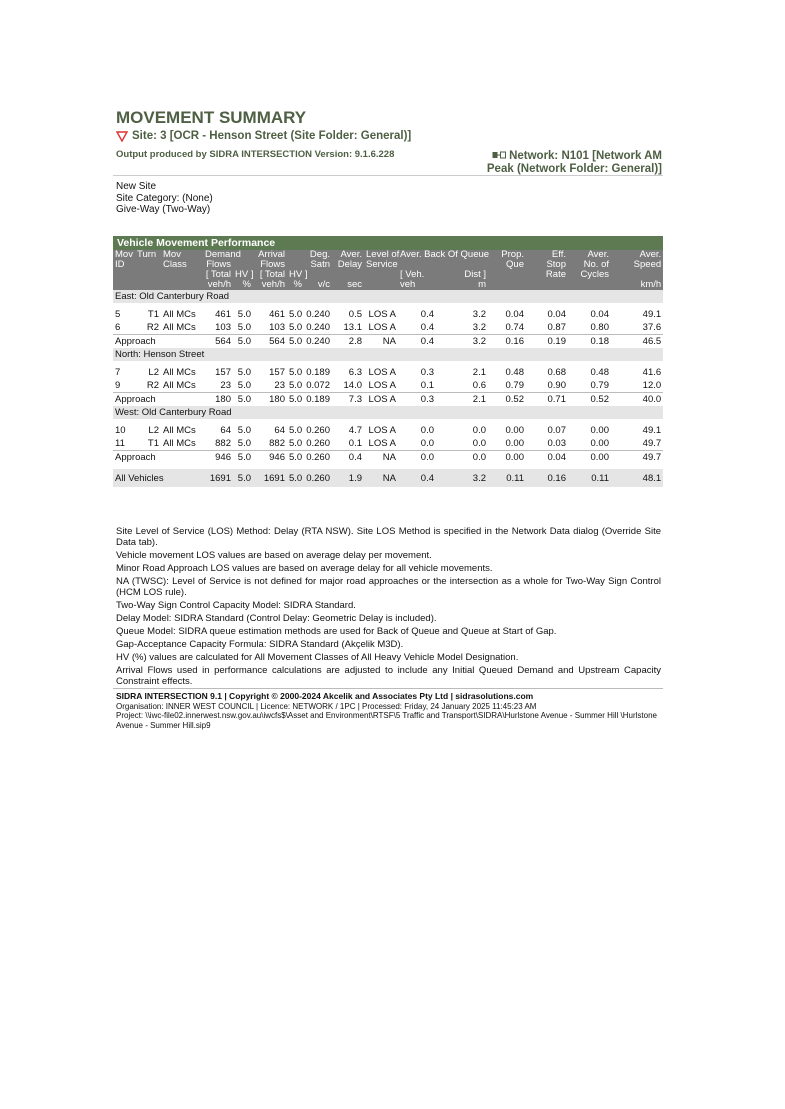 This screenshot has width=785, height=1109. I want to click on column-header: Turn, so click(148, 270).